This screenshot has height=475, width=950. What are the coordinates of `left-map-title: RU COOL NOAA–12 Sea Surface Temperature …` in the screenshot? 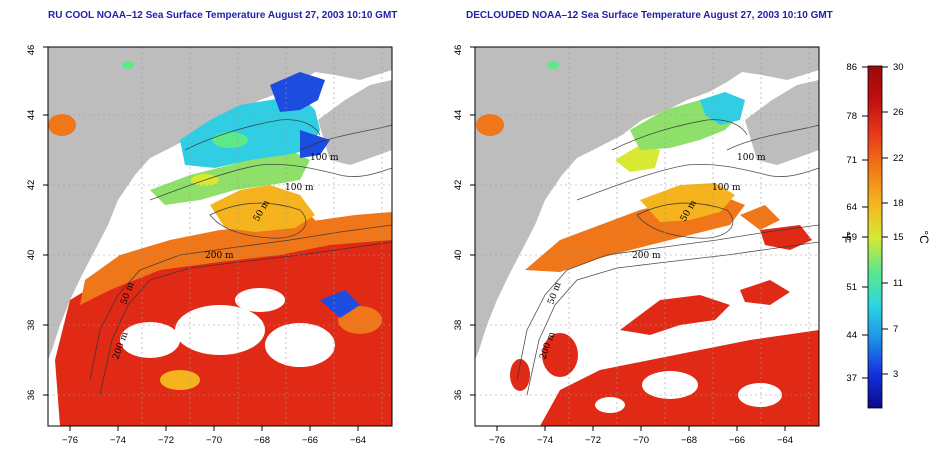 It's located at (223, 15).